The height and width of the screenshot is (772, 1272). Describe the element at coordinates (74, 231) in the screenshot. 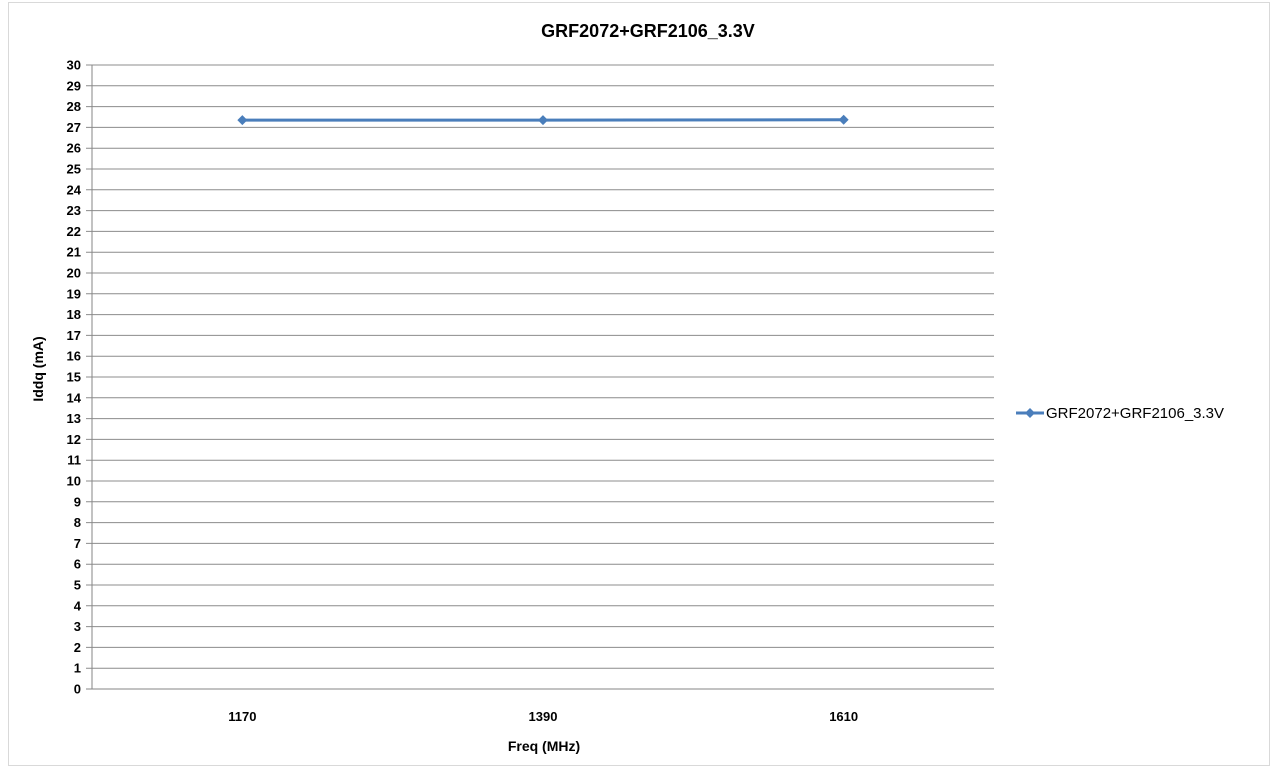

I see `y-tick-label: 22` at that location.